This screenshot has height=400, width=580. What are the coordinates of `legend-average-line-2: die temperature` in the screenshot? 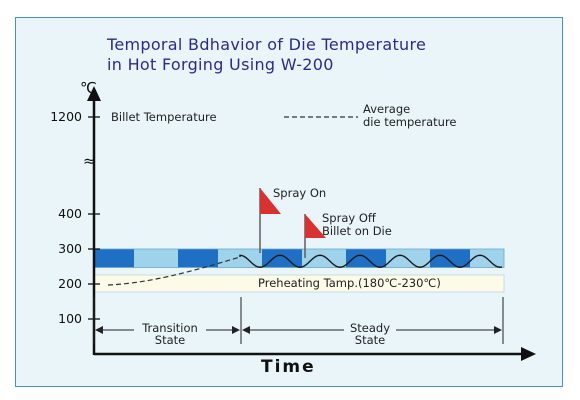 It's located at (410, 122).